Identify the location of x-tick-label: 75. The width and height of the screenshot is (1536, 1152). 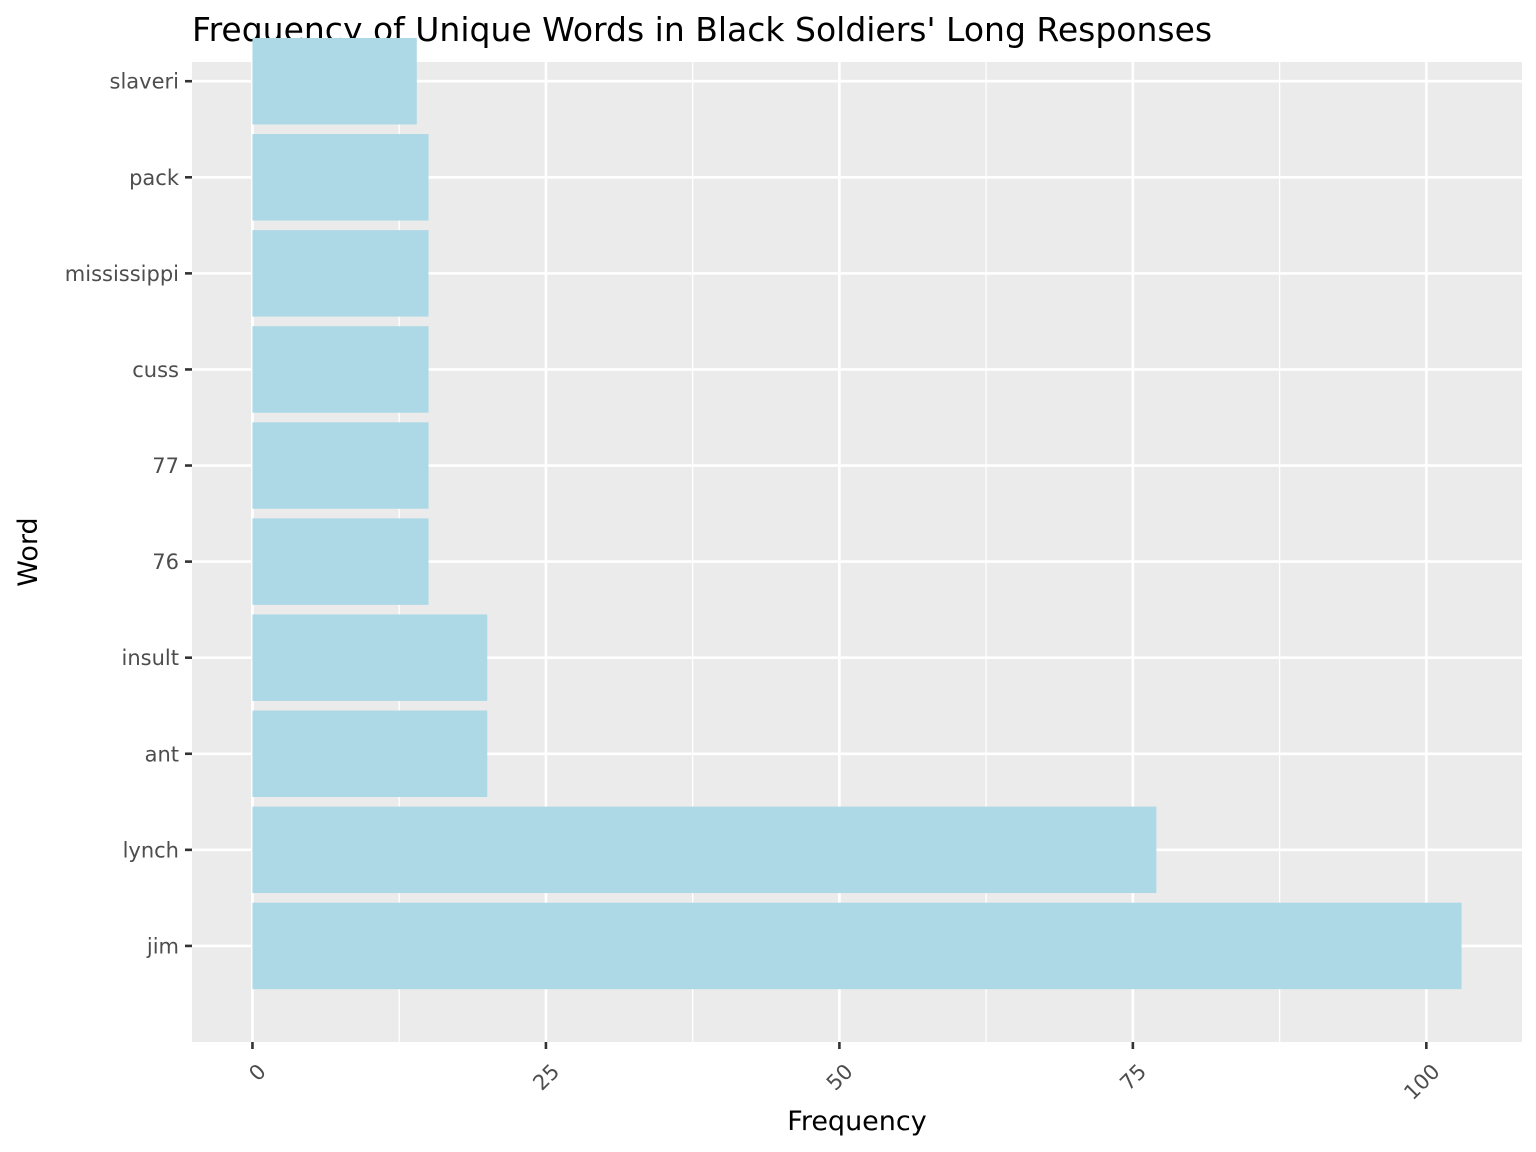
(1133, 1077).